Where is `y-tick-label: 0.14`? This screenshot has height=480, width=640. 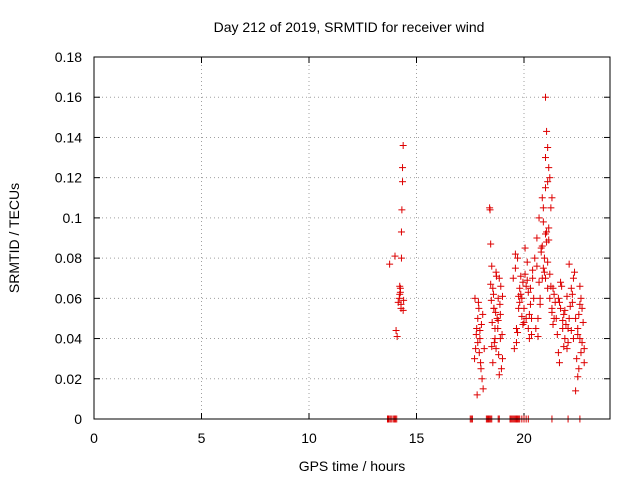 y-tick-label: 0.14 is located at coordinates (68, 137).